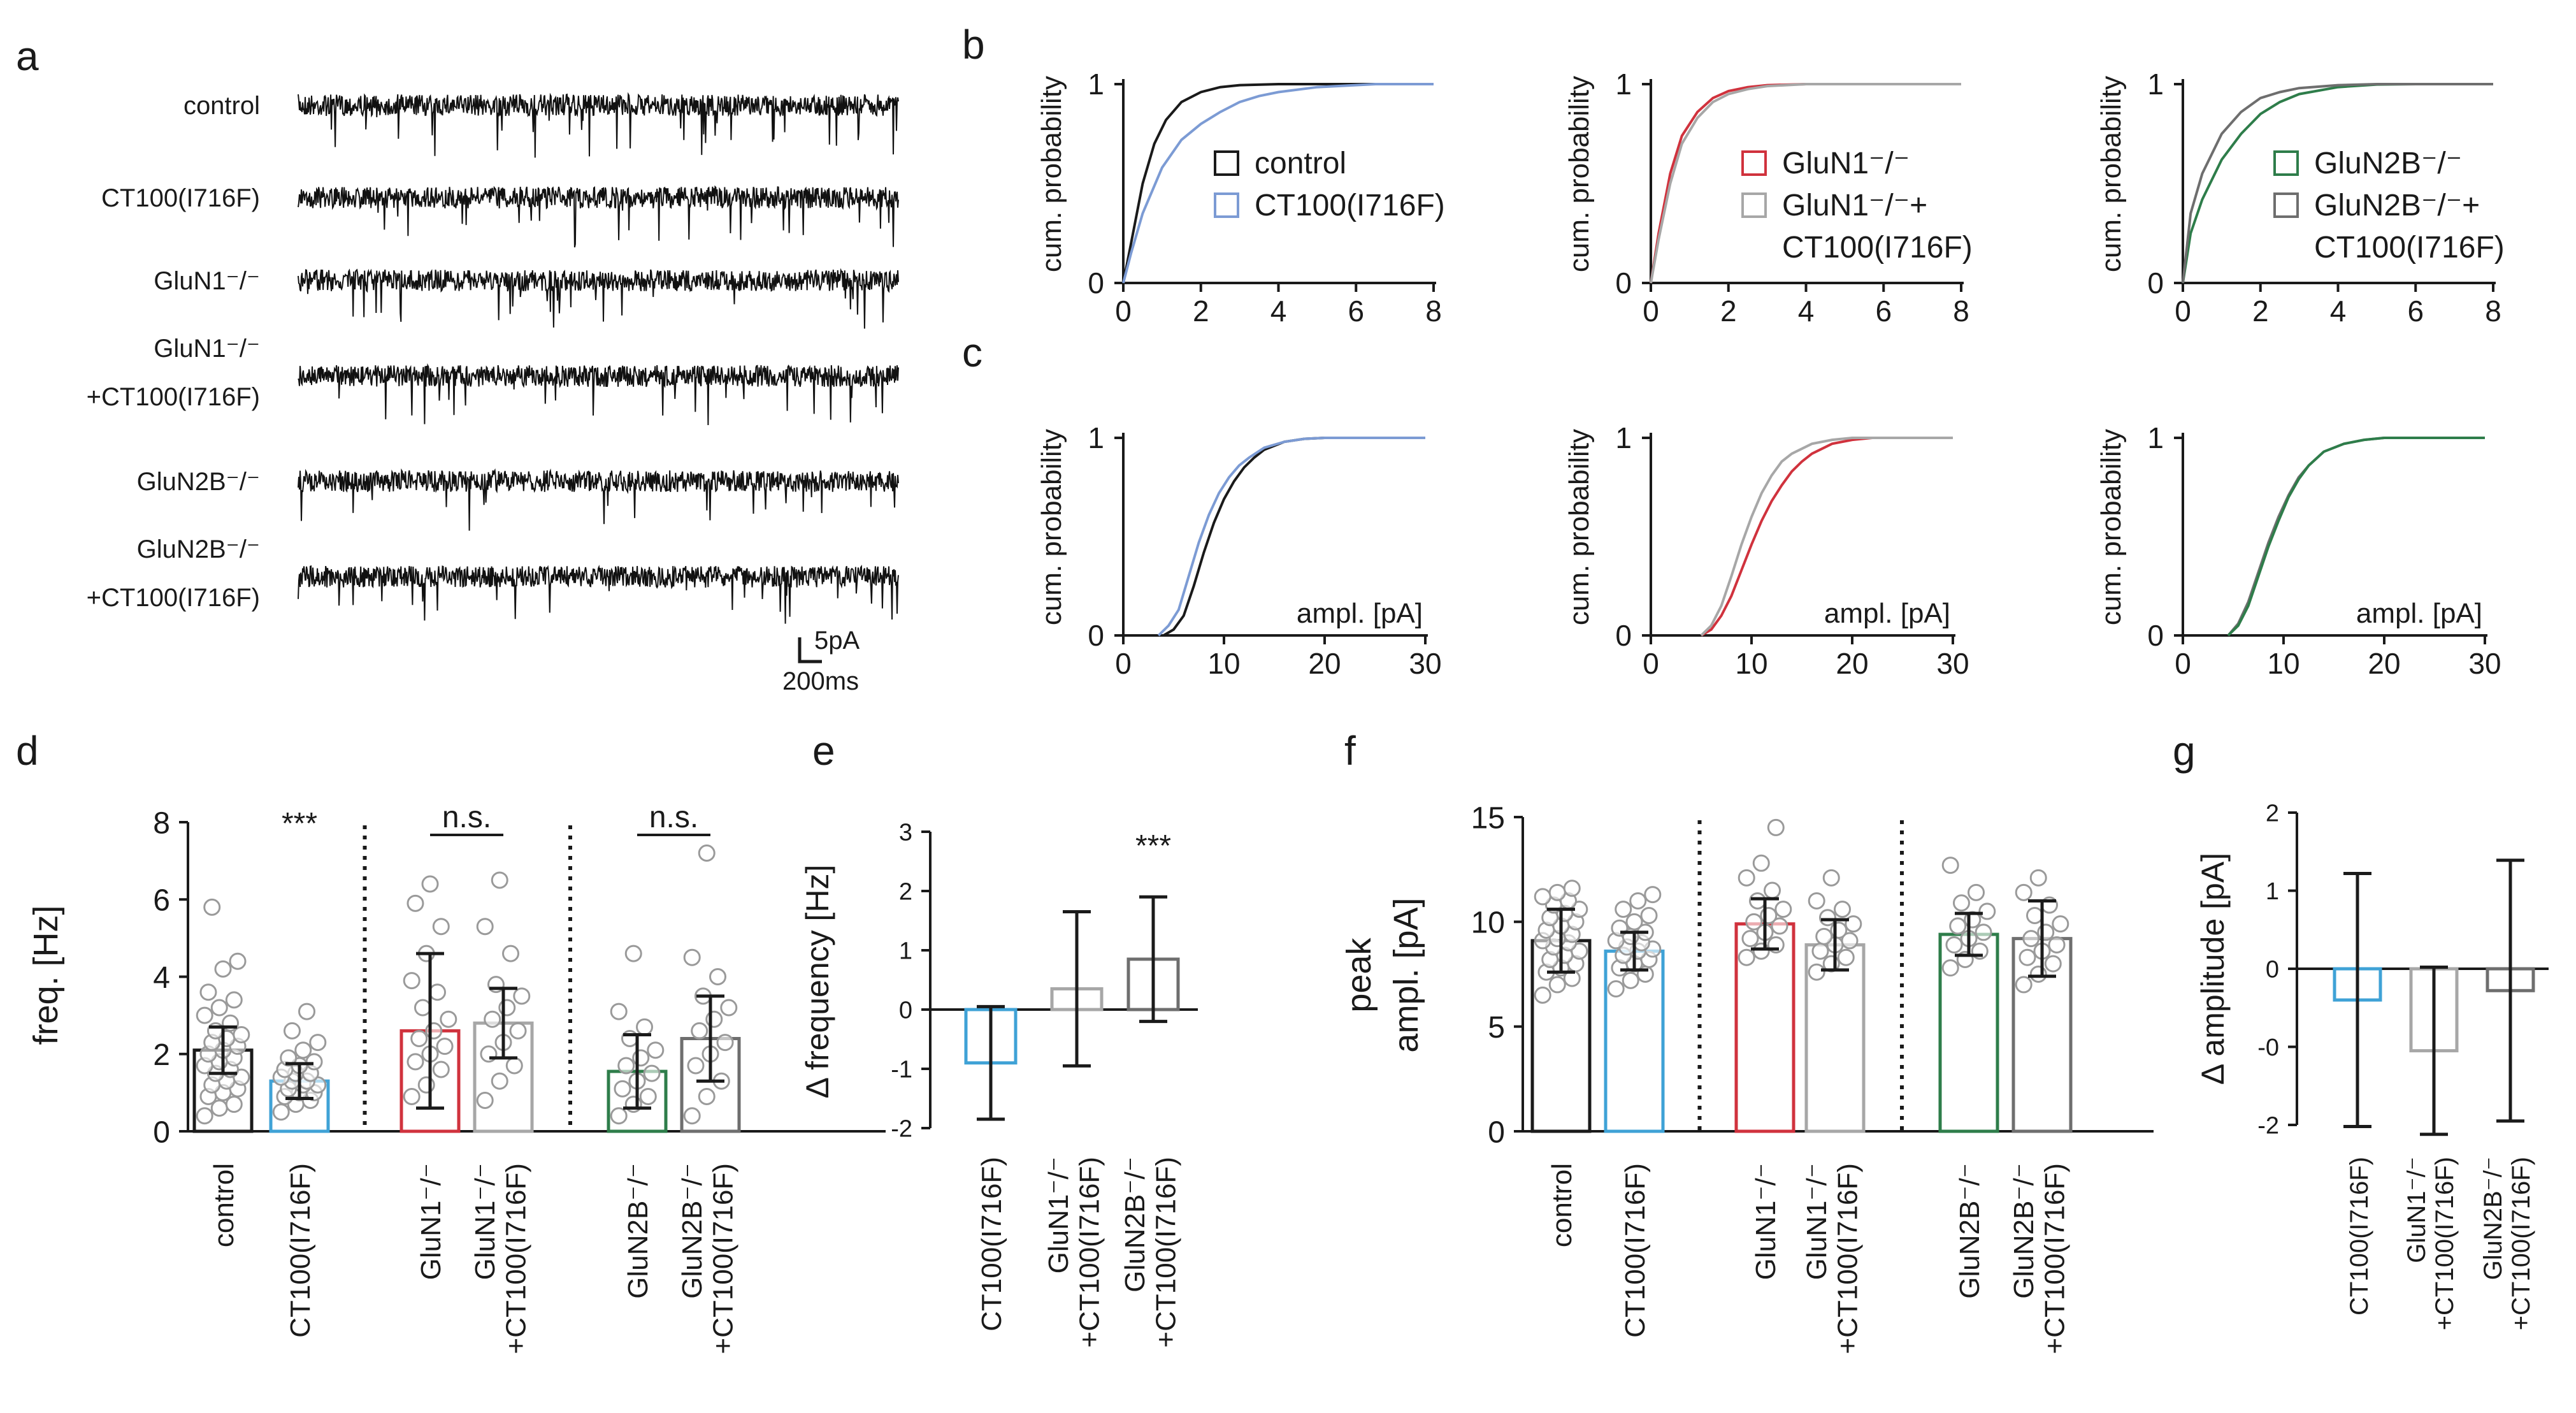 The image size is (2576, 1413). What do you see at coordinates (1325, 663) in the screenshot?
I see `x-tick-label: 20` at bounding box center [1325, 663].